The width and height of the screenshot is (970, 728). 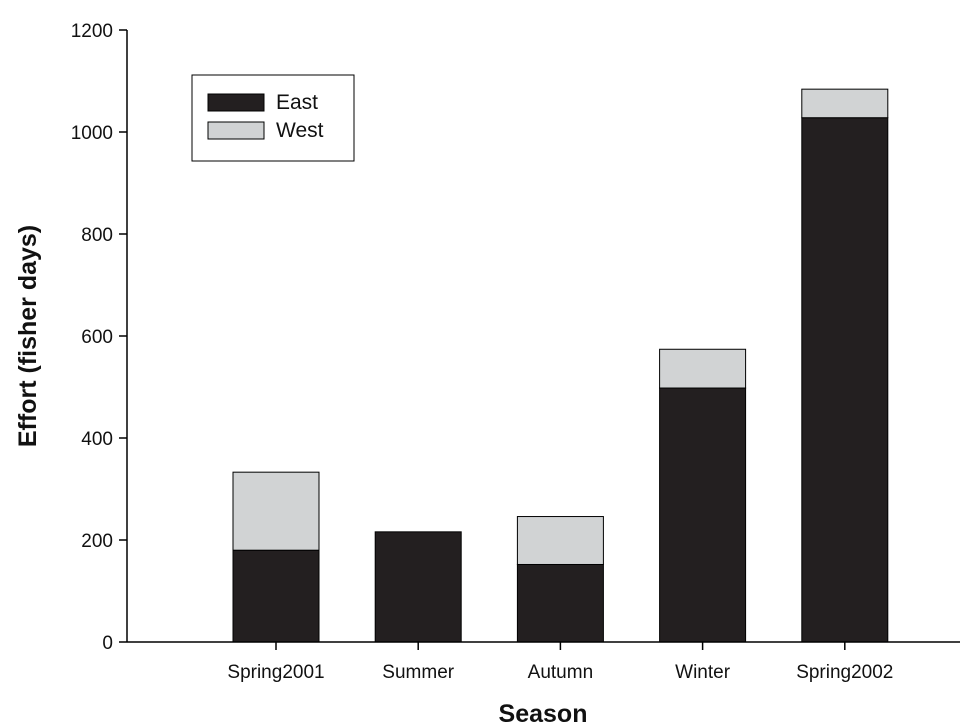 What do you see at coordinates (560, 672) in the screenshot?
I see `x-tick-label: Autumn` at bounding box center [560, 672].